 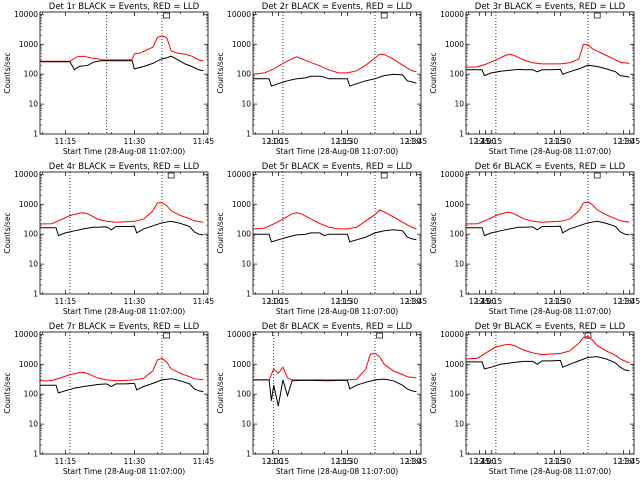 What do you see at coordinates (337, 167) in the screenshot?
I see `panel-title: Det 5r BLACK = Events, RED = LLD` at bounding box center [337, 167].